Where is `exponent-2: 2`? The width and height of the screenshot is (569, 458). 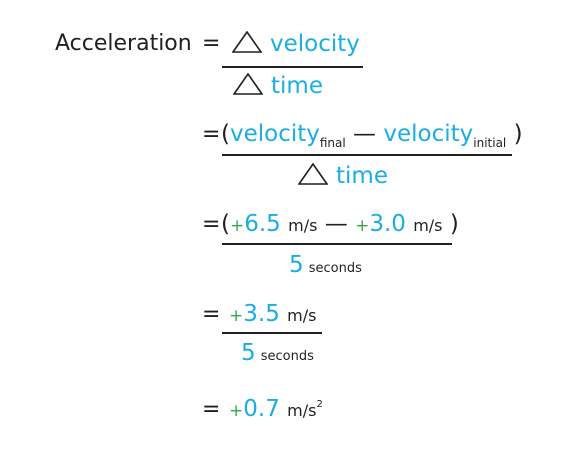
exponent-2: 2 is located at coordinates (319, 404).